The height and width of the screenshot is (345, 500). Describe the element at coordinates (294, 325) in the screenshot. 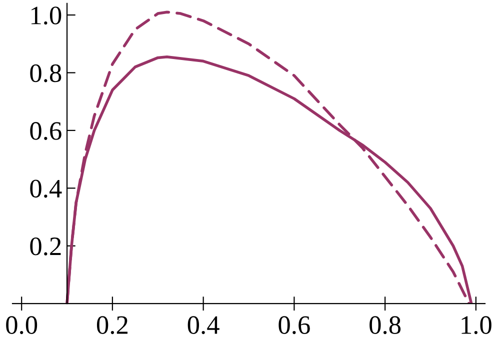

I see `x-tick-label: 0.6` at that location.